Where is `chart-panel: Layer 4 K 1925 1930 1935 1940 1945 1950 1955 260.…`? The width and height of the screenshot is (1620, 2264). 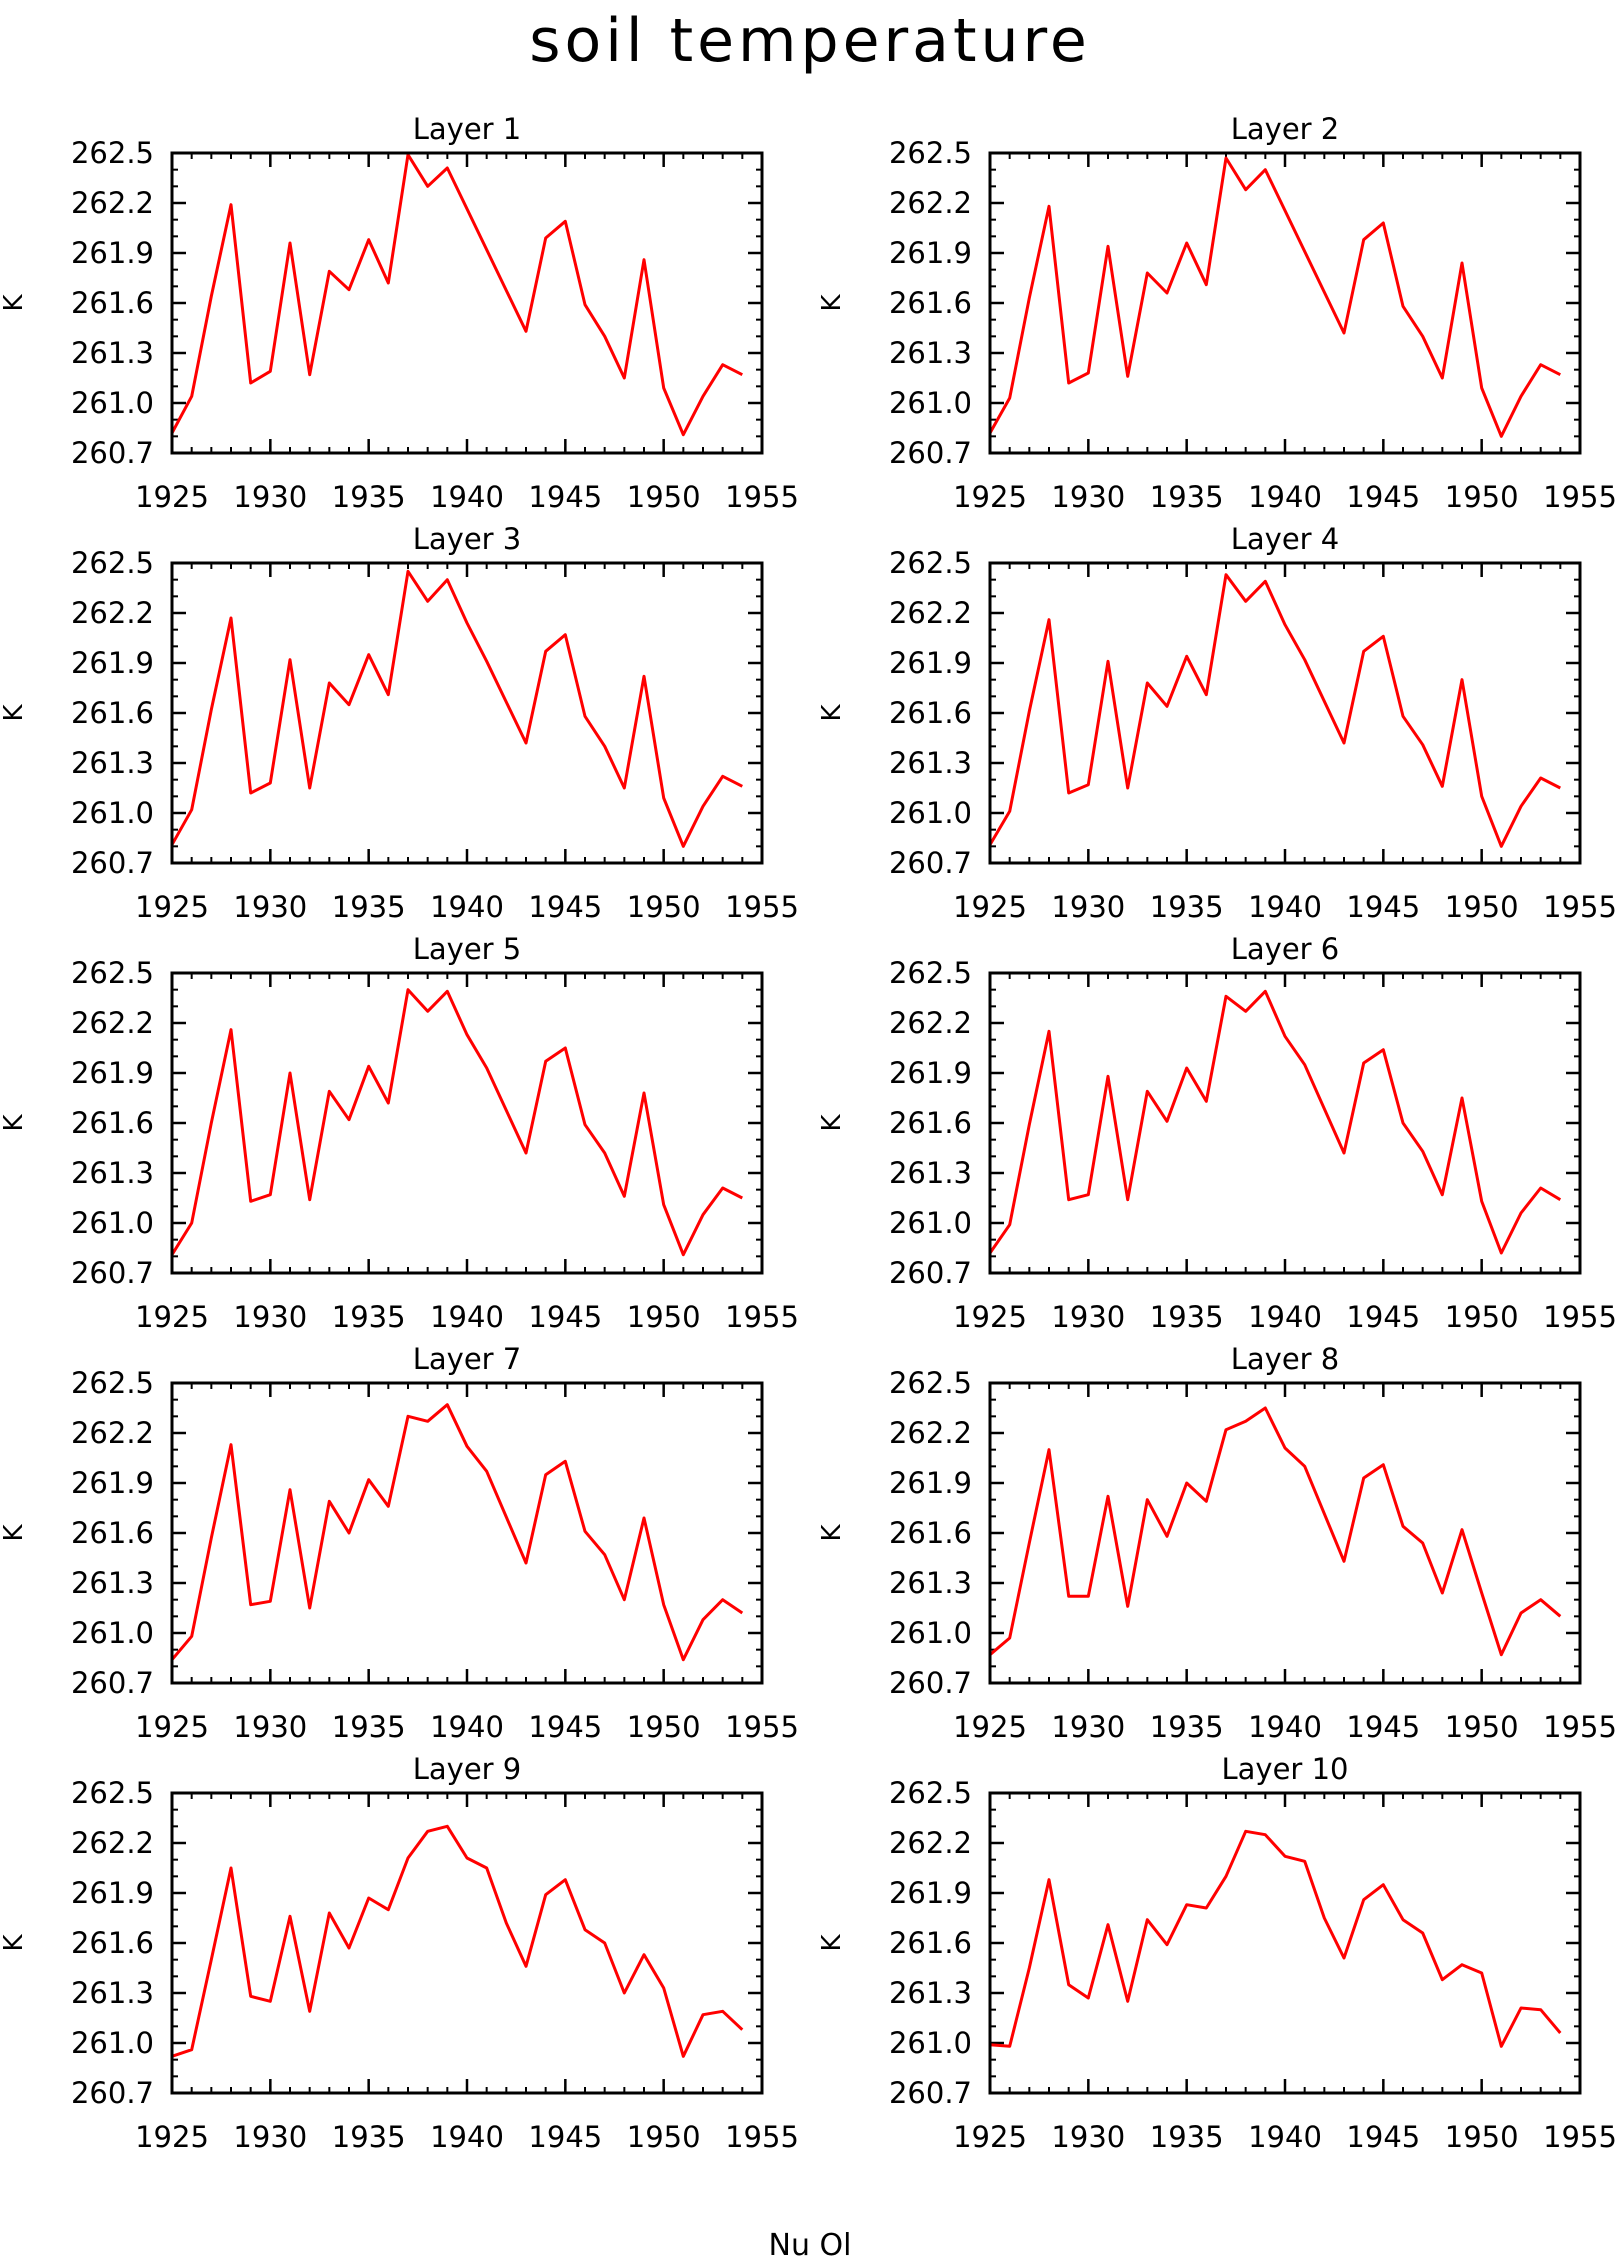 chart-panel: Layer 4 K 1925 1930 1935 1940 1945 1950 1955 260.… is located at coordinates (1217, 723).